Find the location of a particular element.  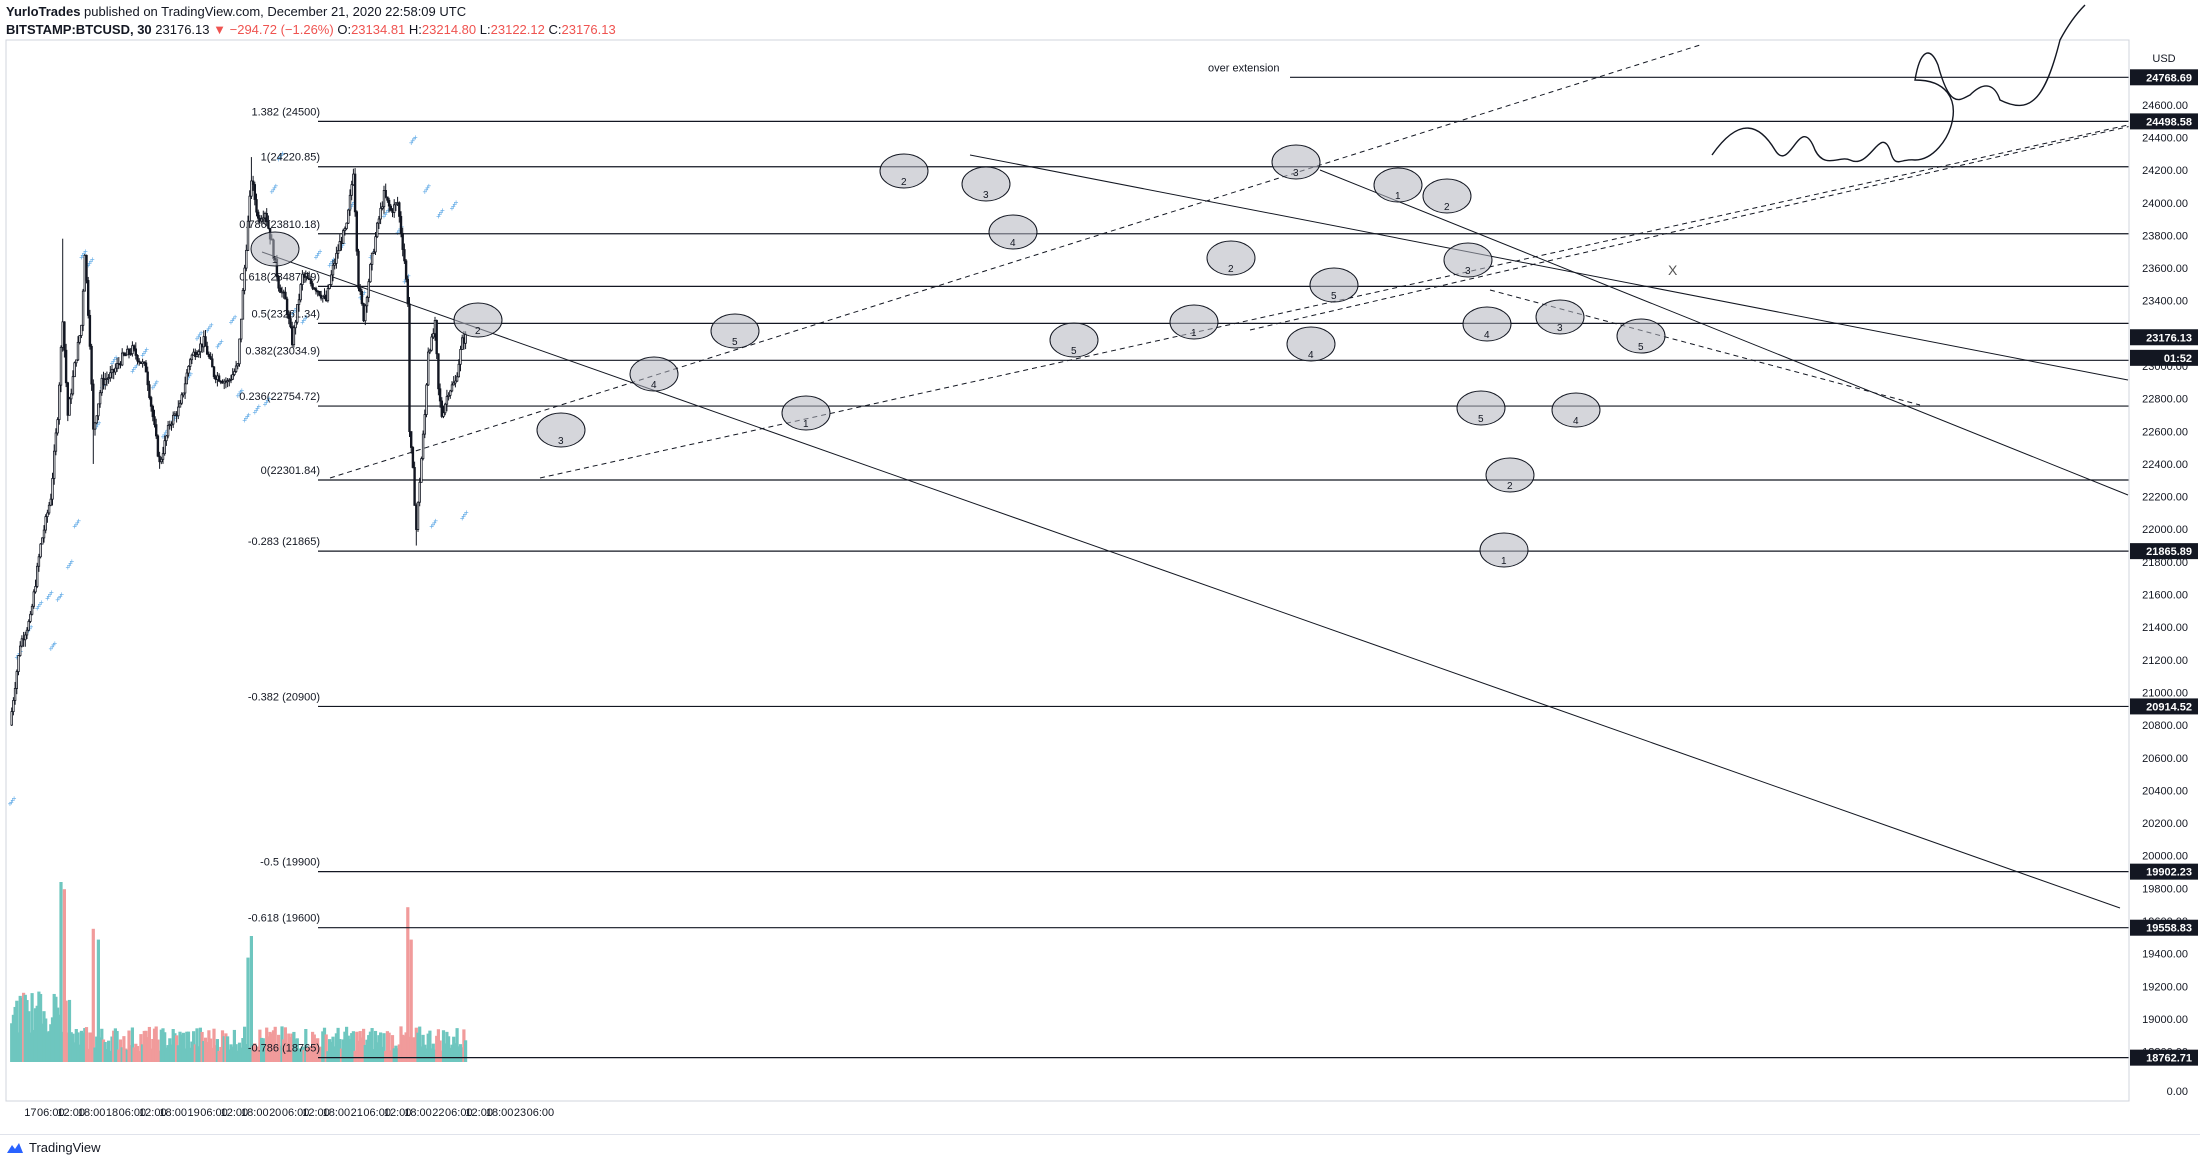

price-tick: 23400.00 is located at coordinates (2165, 302).